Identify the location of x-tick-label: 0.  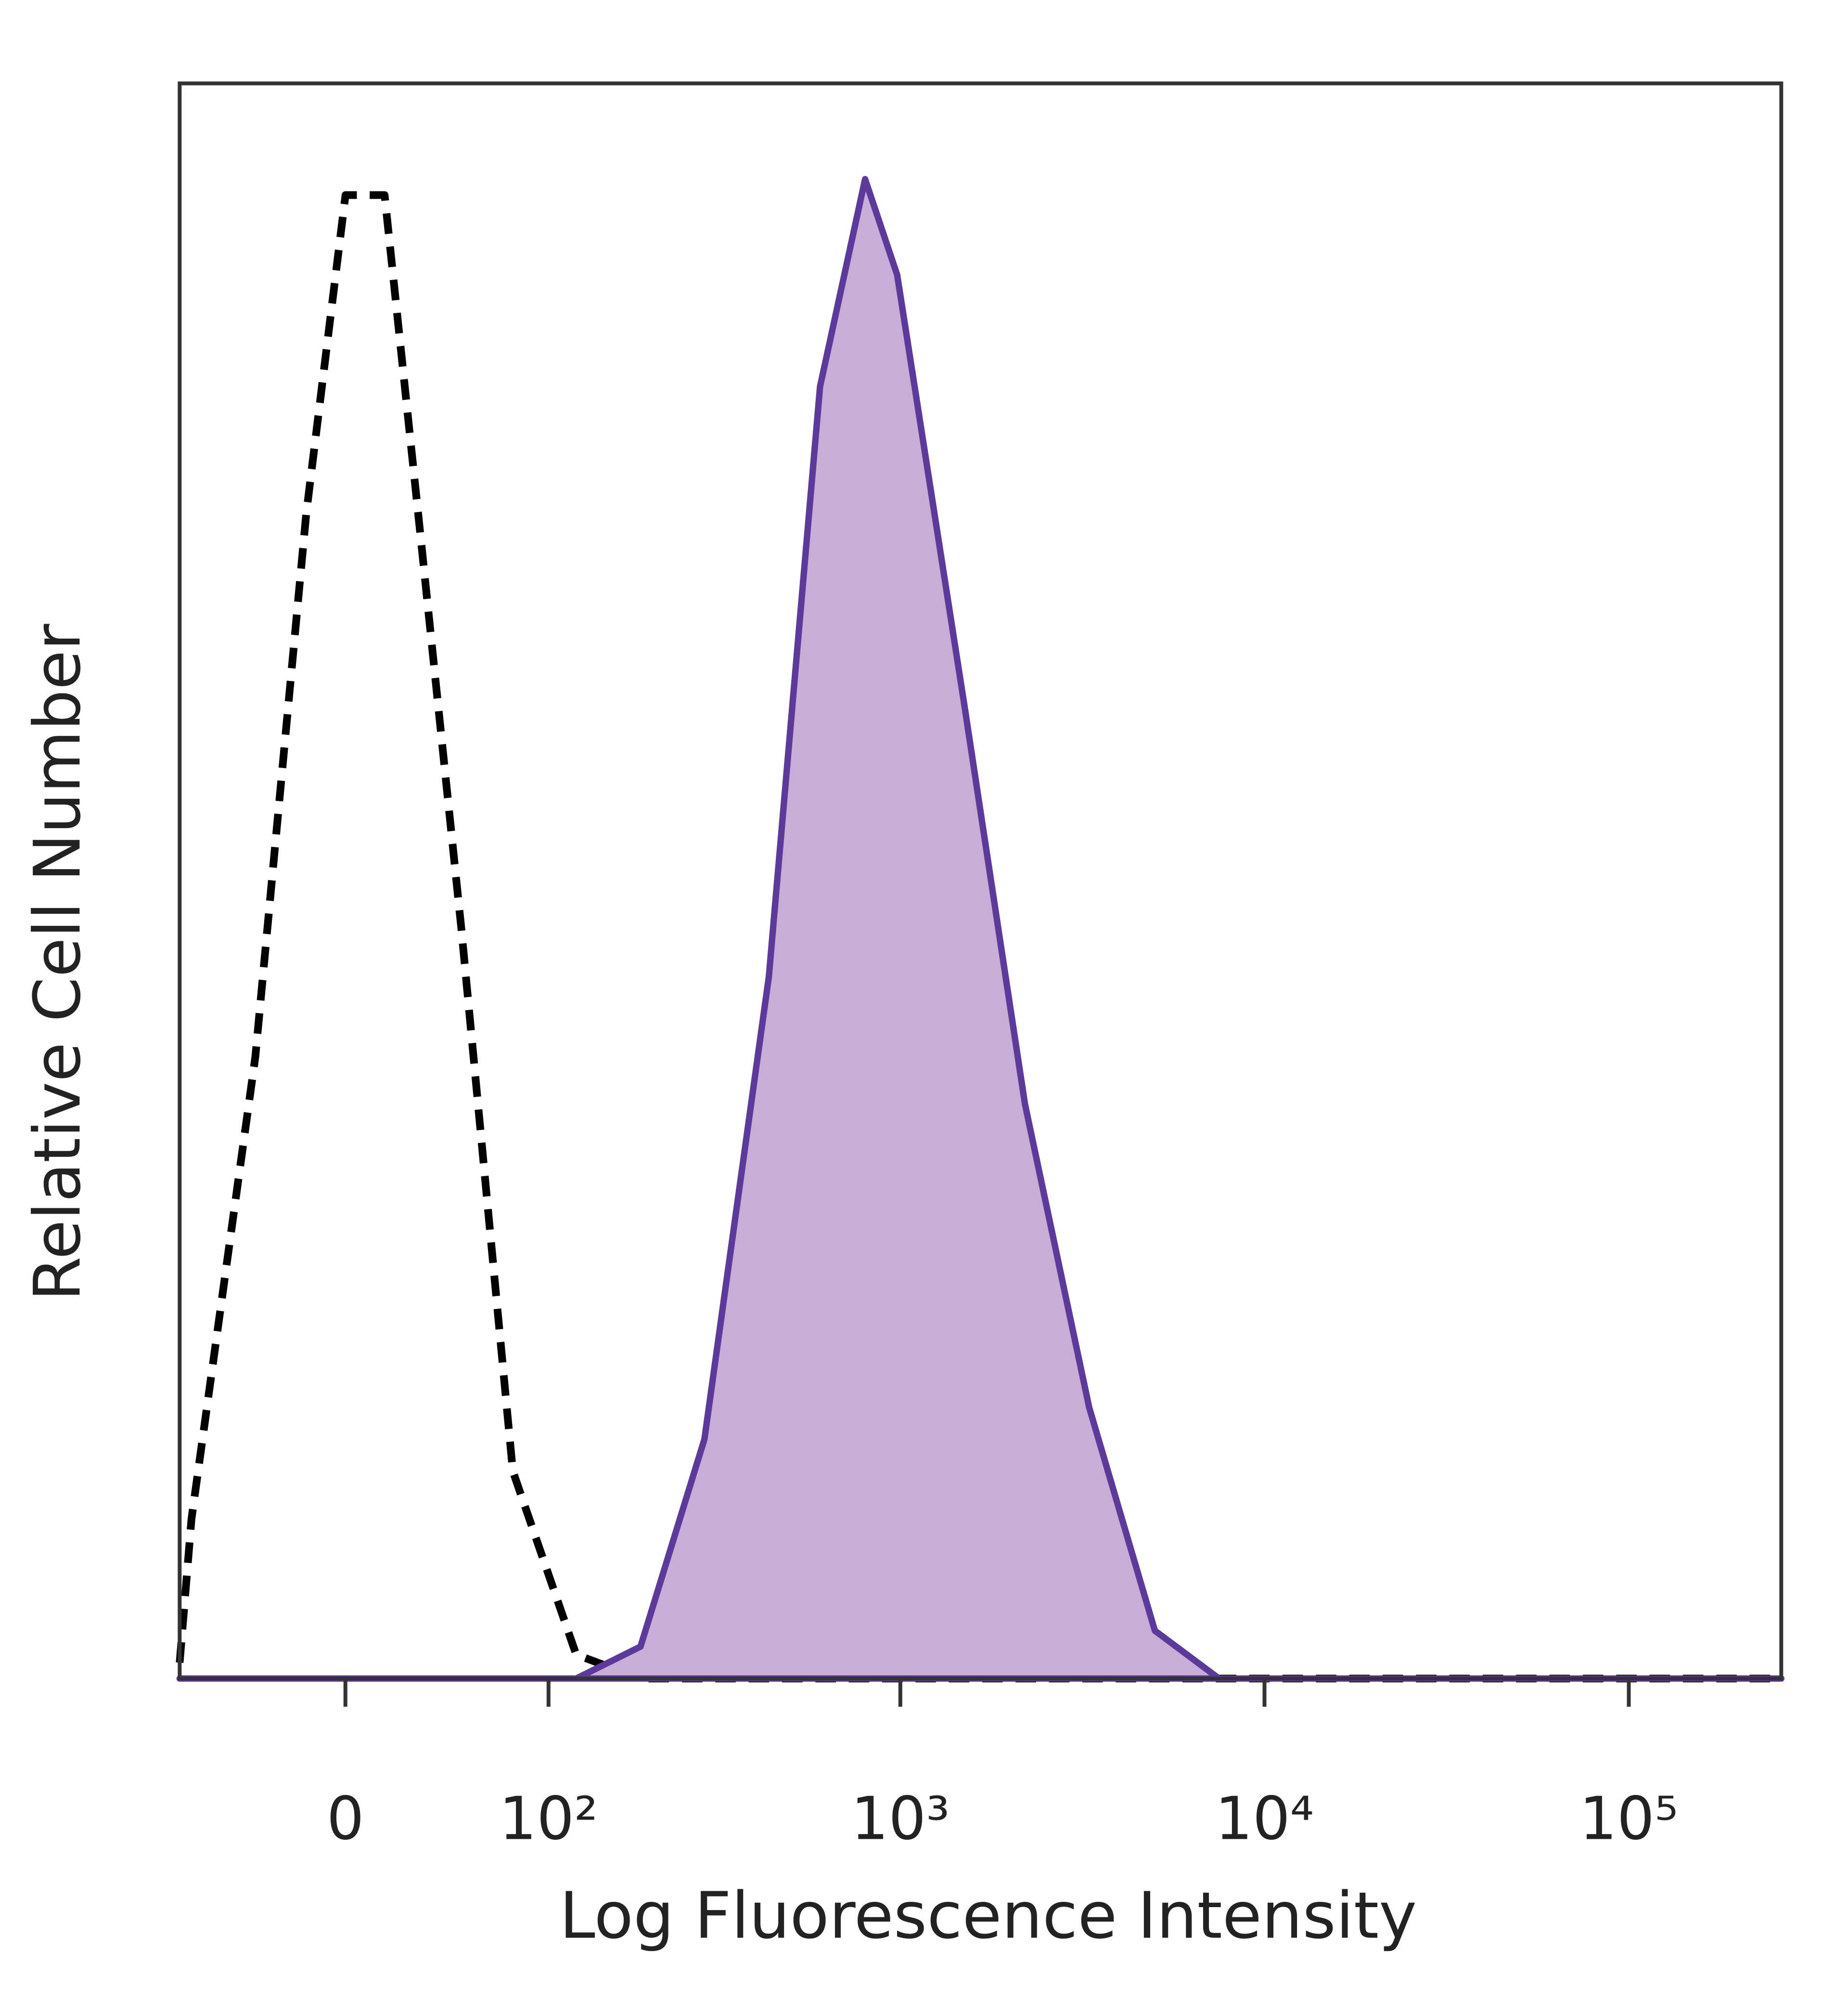
(345, 1818).